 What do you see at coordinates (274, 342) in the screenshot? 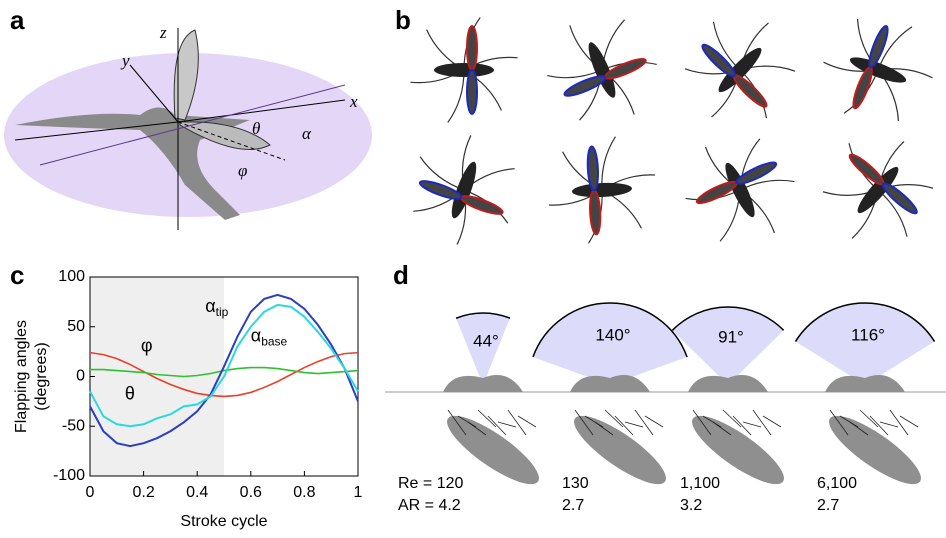
I see `series-sub: base` at bounding box center [274, 342].